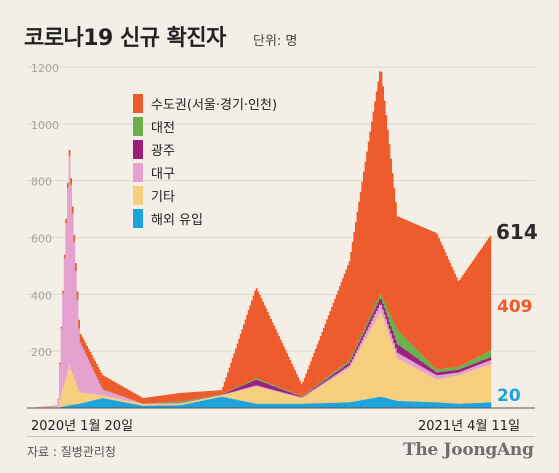 The height and width of the screenshot is (473, 559). Describe the element at coordinates (509, 396) in the screenshot. I see `latest-overseas-value: 20` at that location.